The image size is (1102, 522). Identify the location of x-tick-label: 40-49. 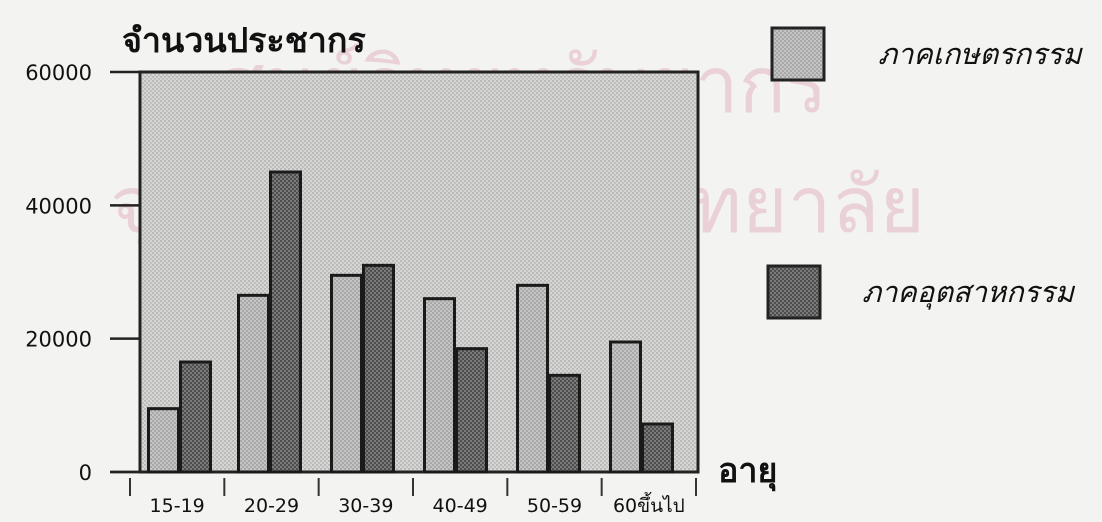
(460, 506).